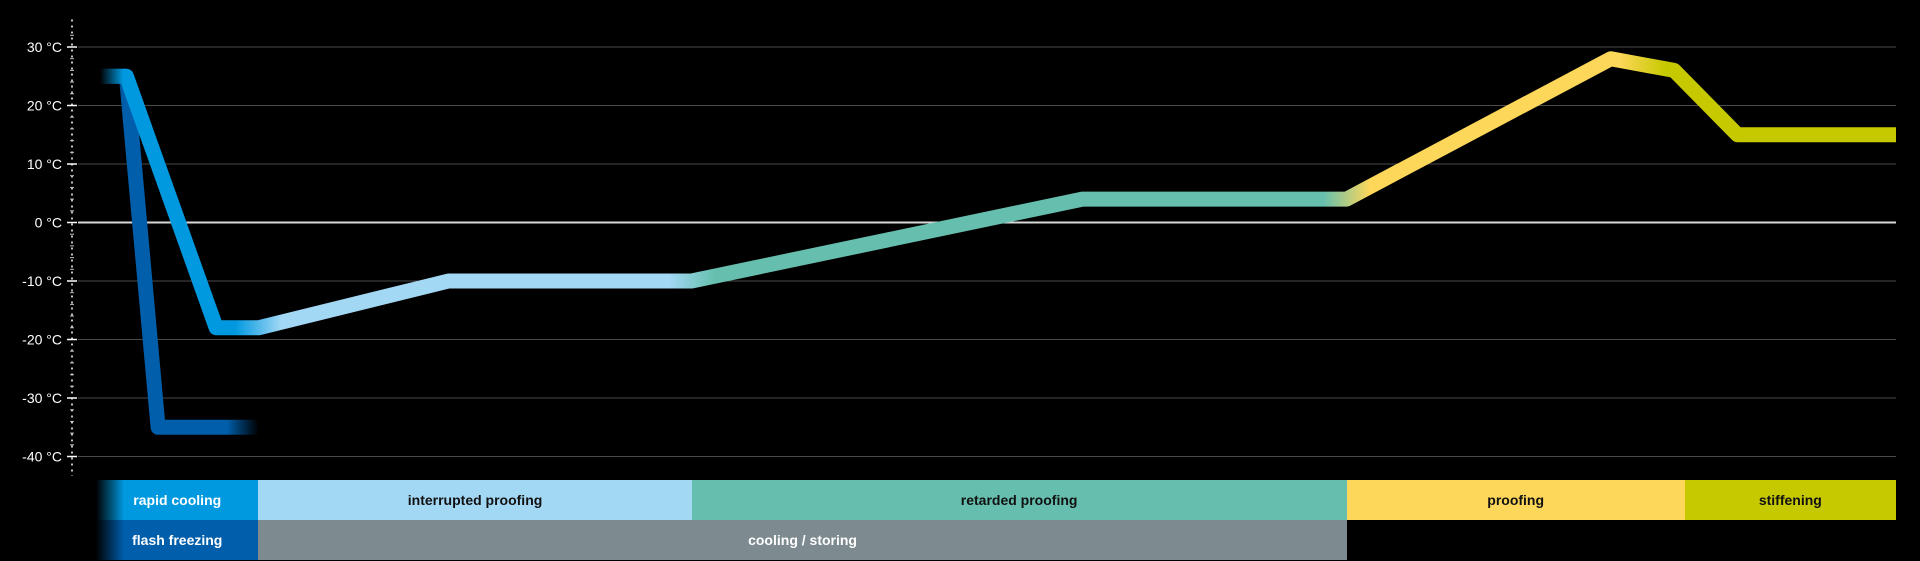 The height and width of the screenshot is (561, 1920). What do you see at coordinates (44, 106) in the screenshot?
I see `y-tick-label: 20 °C` at bounding box center [44, 106].